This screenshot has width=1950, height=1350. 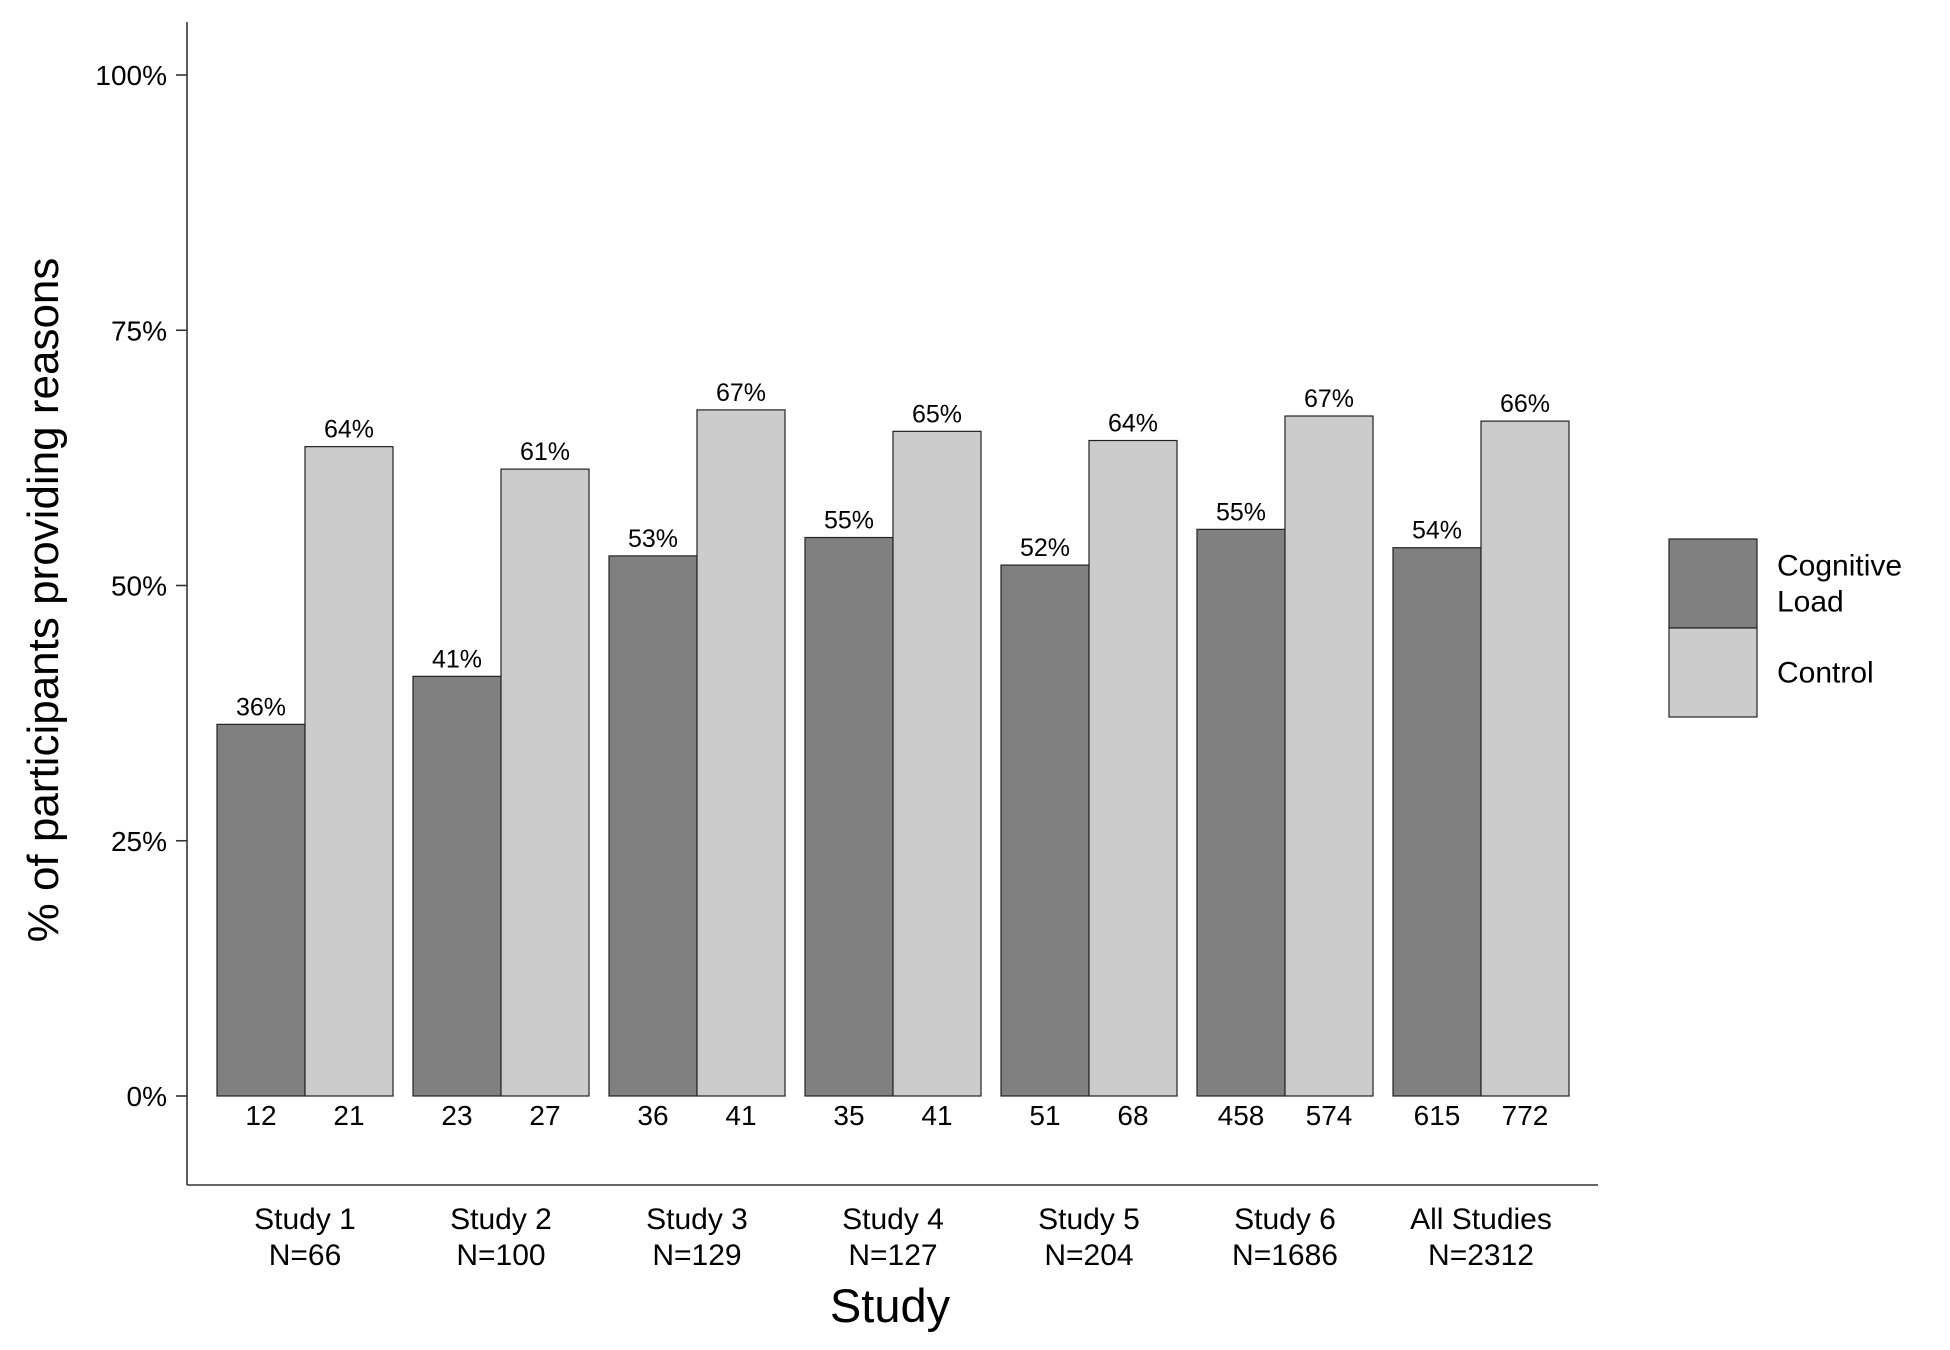 What do you see at coordinates (892, 1255) in the screenshot?
I see `x-category-n-label: N=127` at bounding box center [892, 1255].